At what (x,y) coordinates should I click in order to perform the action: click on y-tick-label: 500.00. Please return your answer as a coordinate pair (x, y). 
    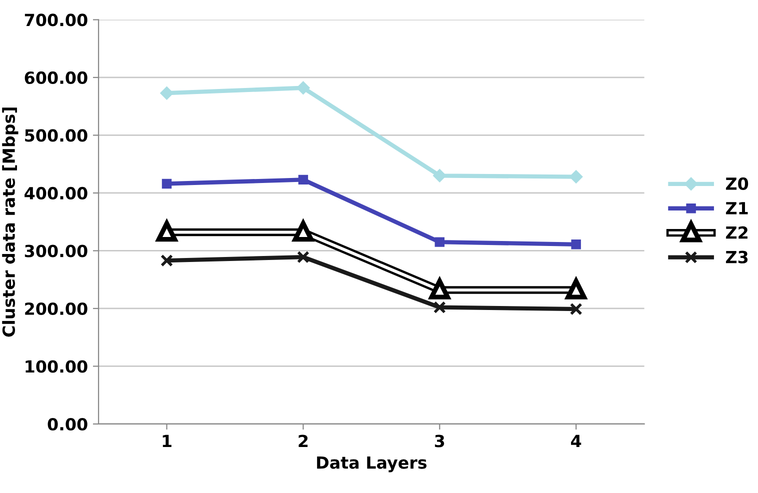
    Looking at the image, I should click on (56, 135).